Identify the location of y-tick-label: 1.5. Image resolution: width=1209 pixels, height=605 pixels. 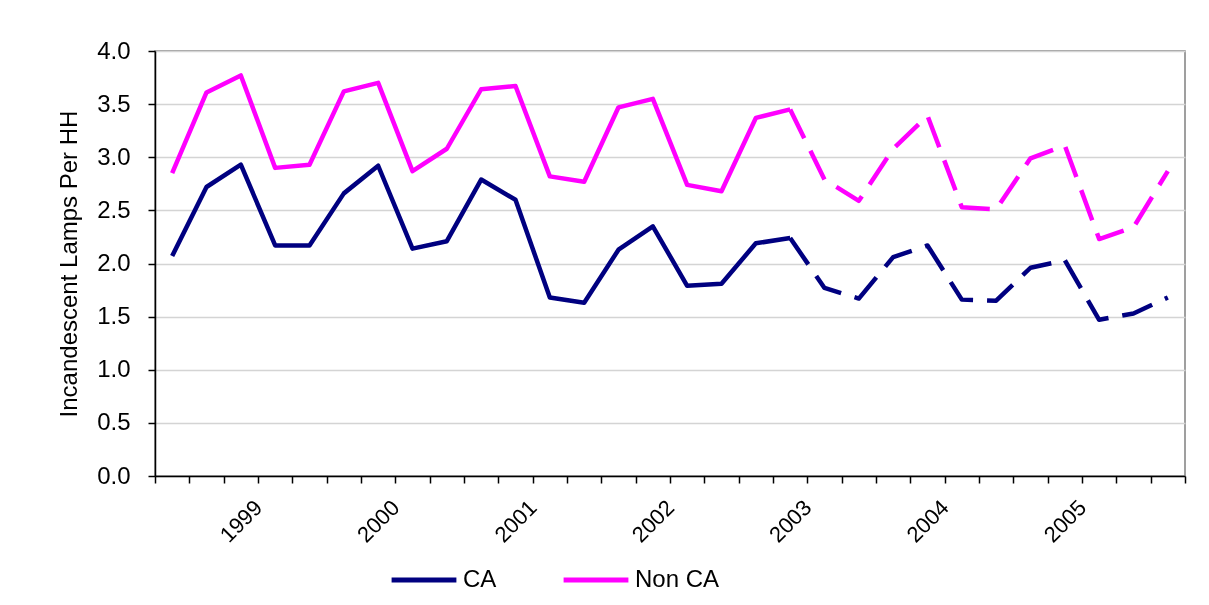
(114, 316).